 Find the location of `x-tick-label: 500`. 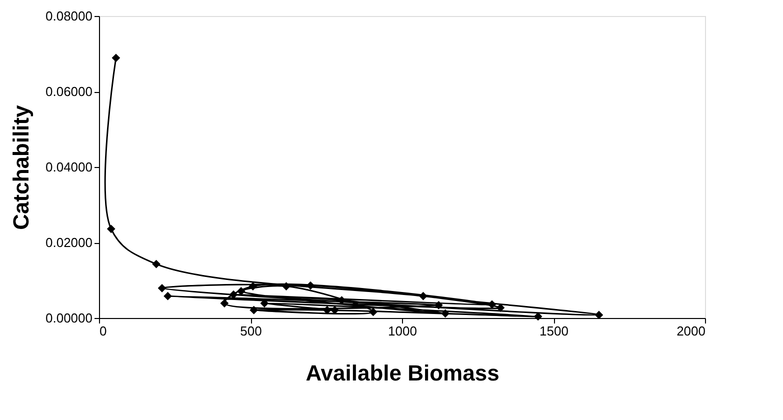

x-tick-label: 500 is located at coordinates (251, 331).